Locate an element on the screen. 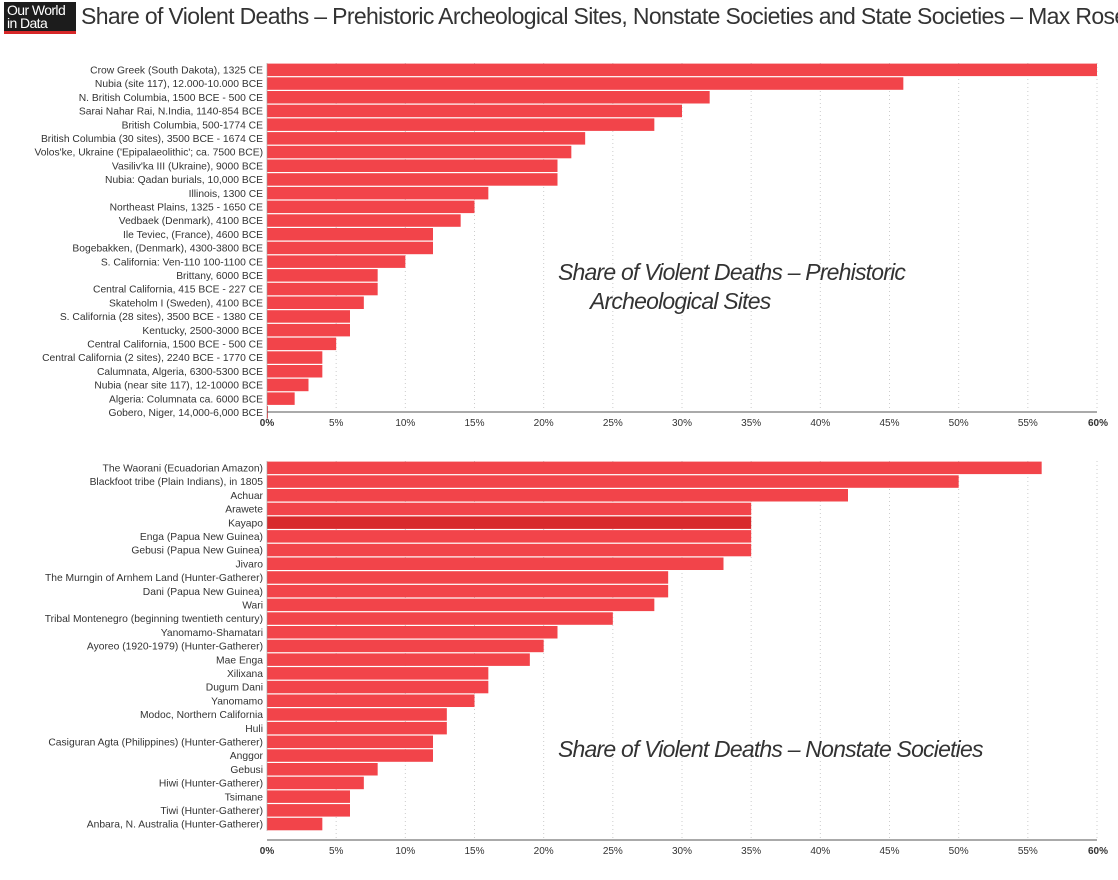  category-label: Calumnata, Algeria, 6300-5300 BCE is located at coordinates (180, 372).